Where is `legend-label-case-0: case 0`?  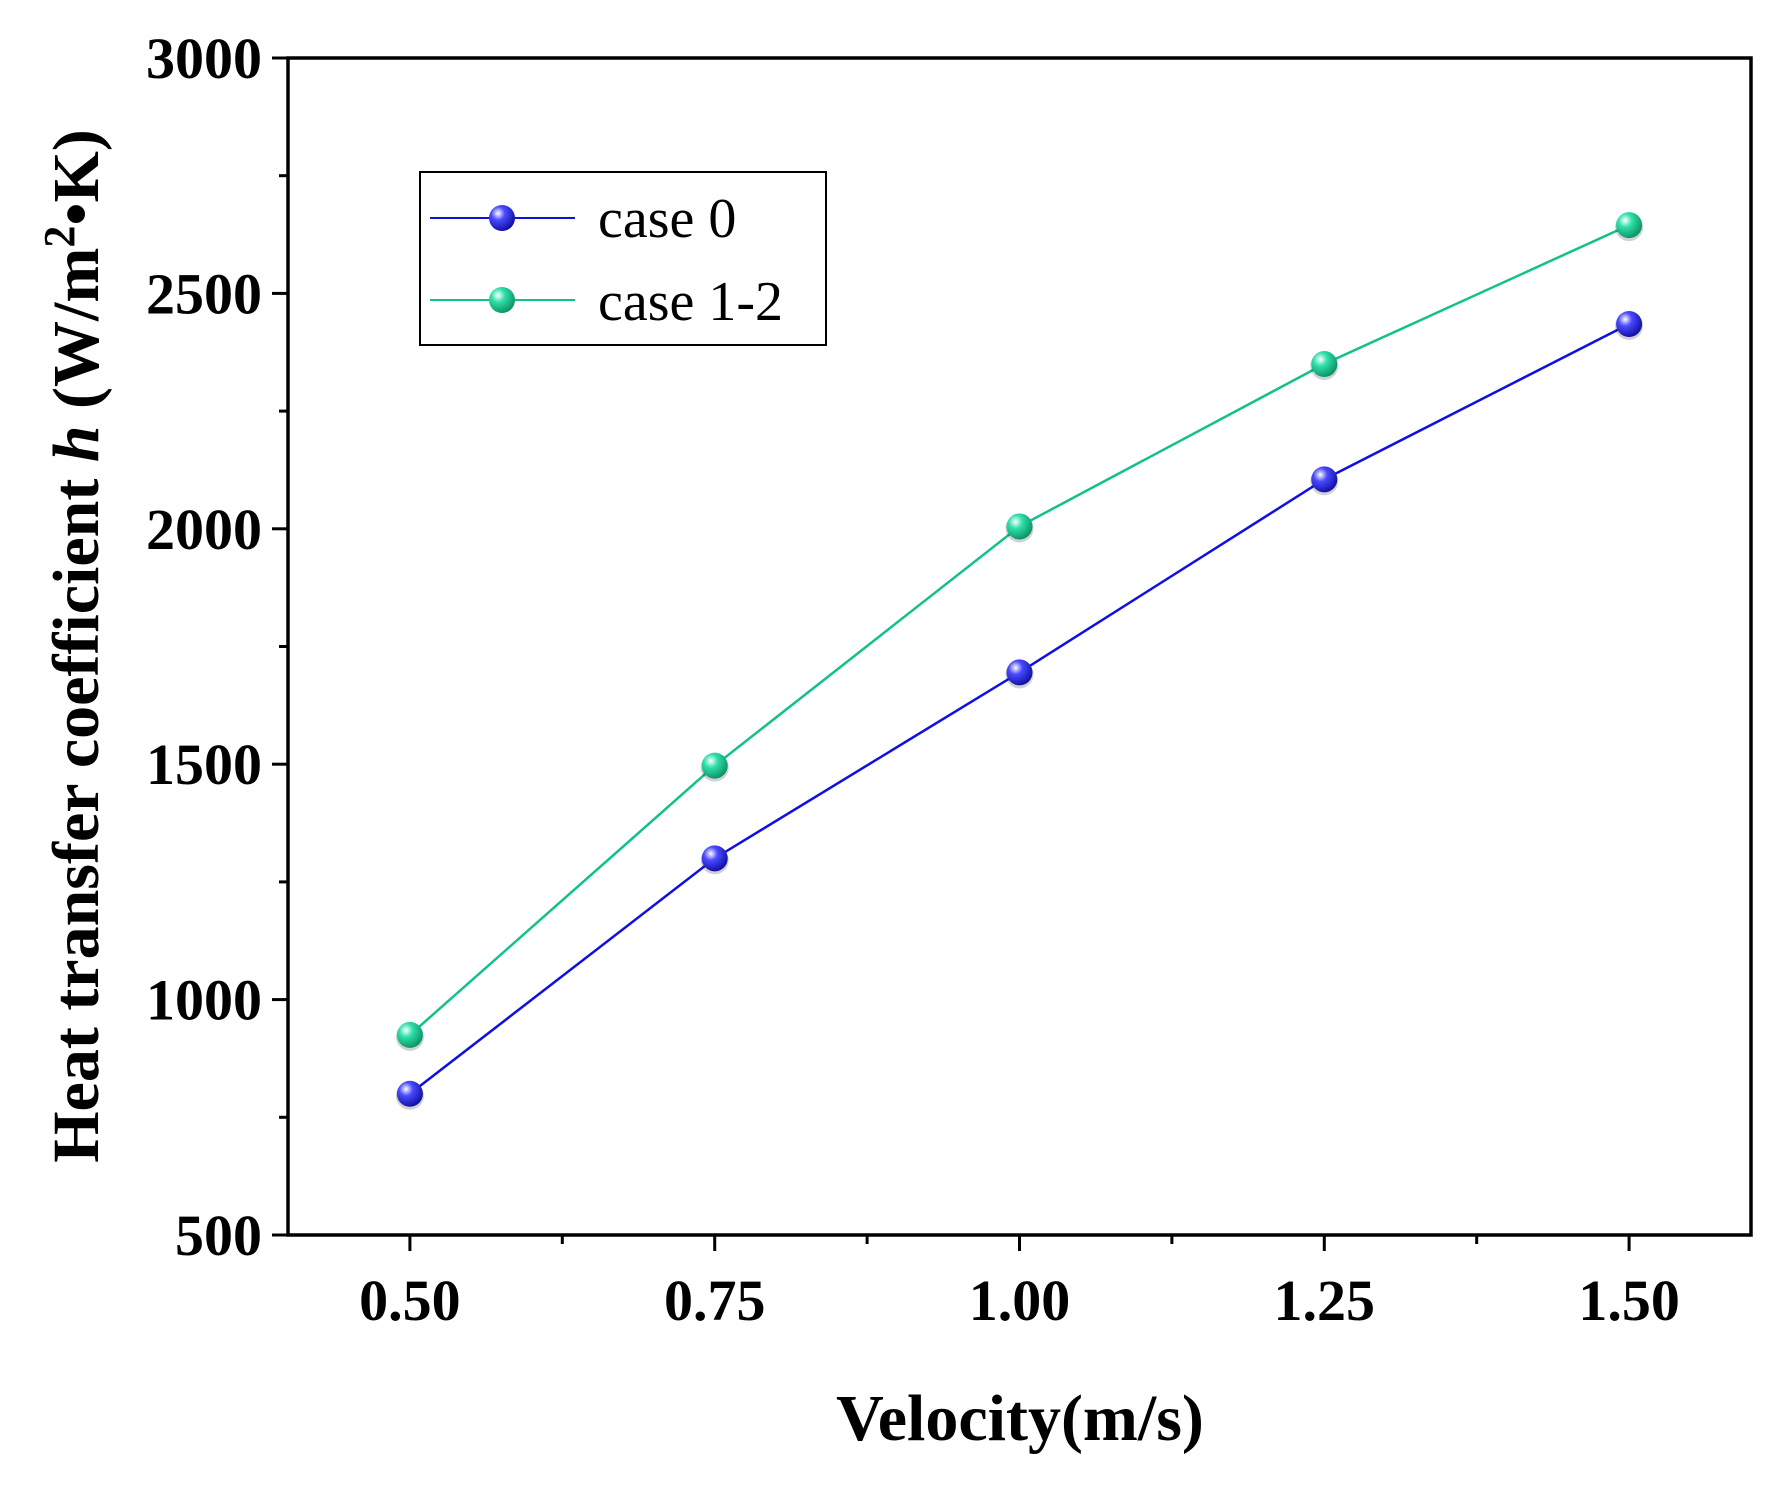
legend-label-case-0: case 0 is located at coordinates (667, 219).